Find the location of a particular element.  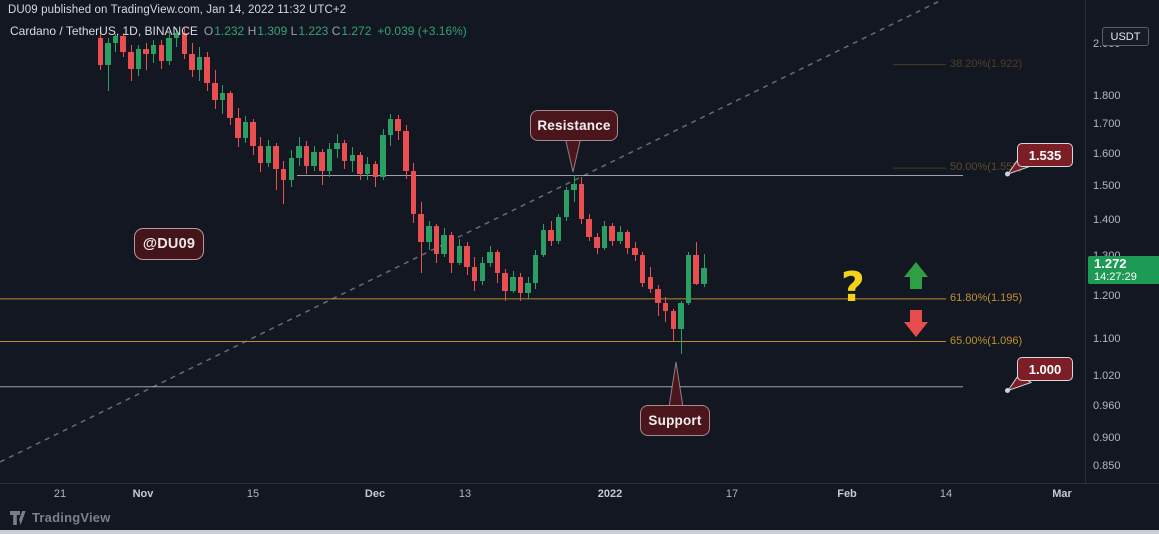

resistance-price-tag: 1.535 is located at coordinates (1045, 155).